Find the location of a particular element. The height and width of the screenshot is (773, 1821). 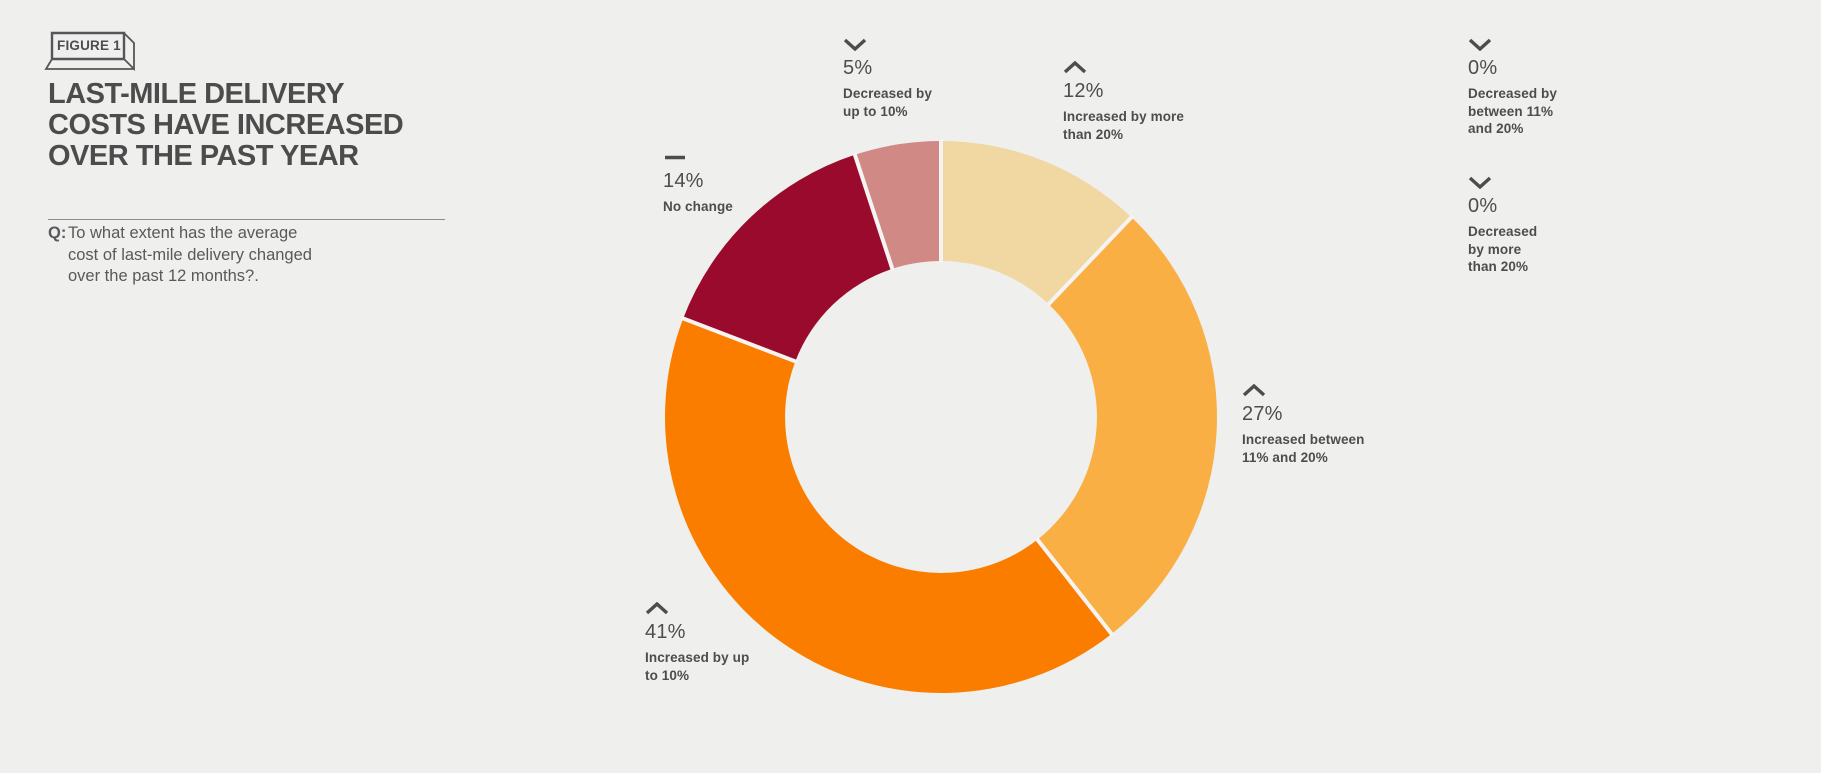

figure-badge: FIGURE 1 is located at coordinates (92, 51).